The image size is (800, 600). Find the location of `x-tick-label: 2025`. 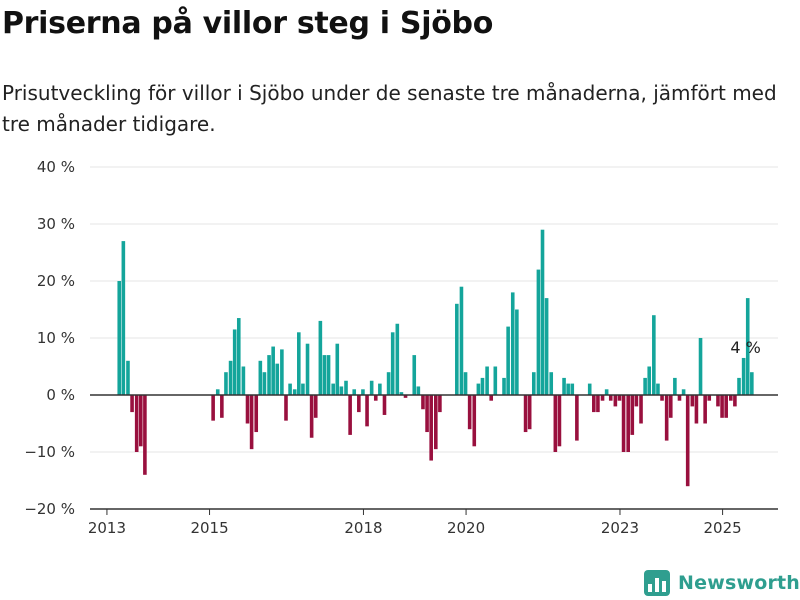

x-tick-label: 2025 is located at coordinates (722, 528).